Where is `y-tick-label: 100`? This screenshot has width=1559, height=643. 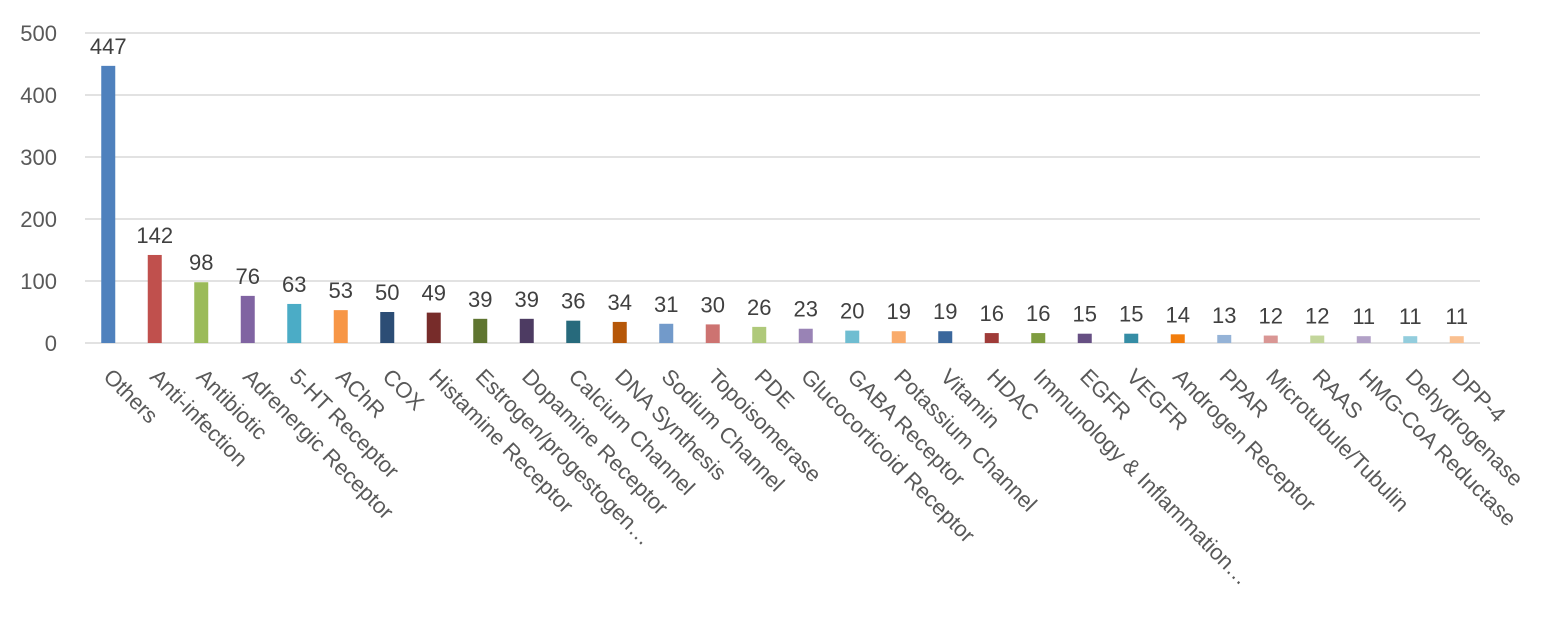
y-tick-label: 100 is located at coordinates (38, 281).